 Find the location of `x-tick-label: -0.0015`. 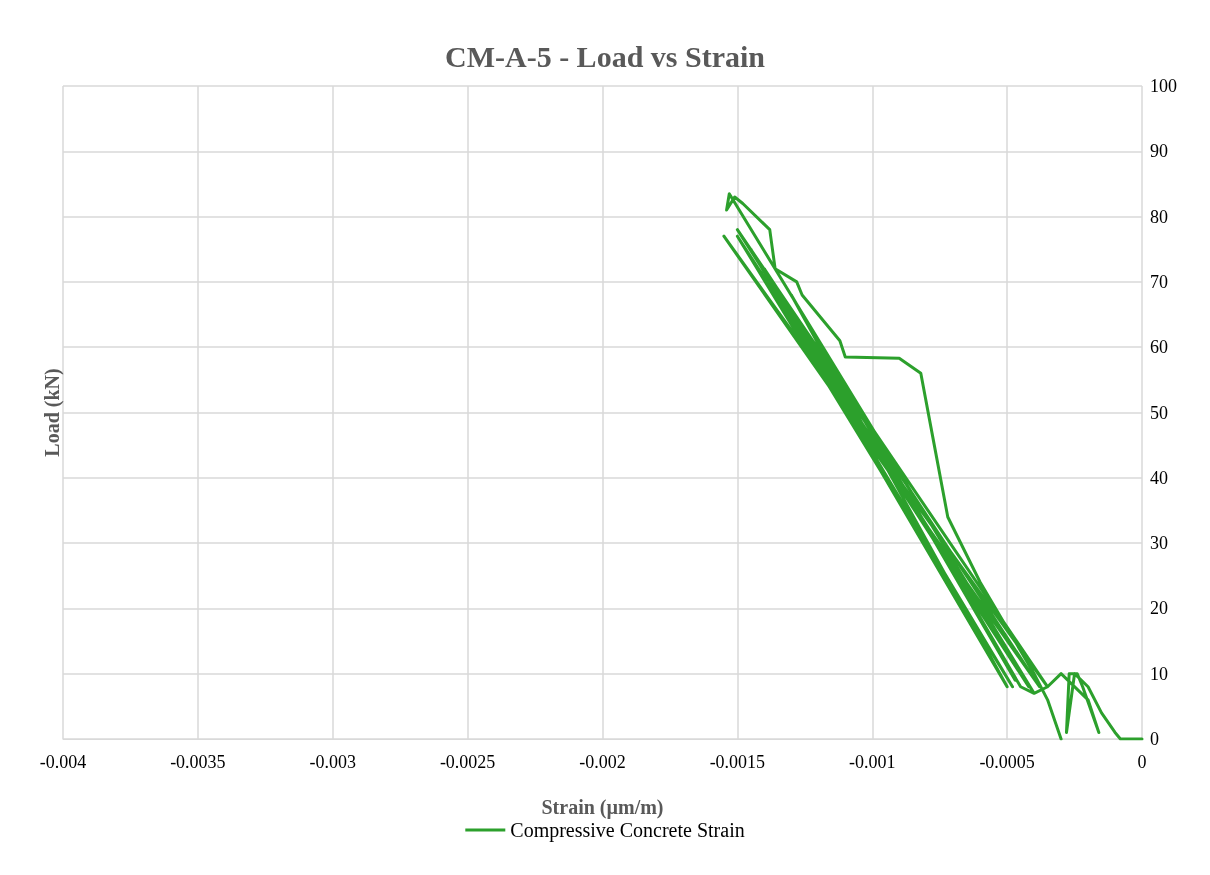

x-tick-label: -0.0015 is located at coordinates (737, 762).